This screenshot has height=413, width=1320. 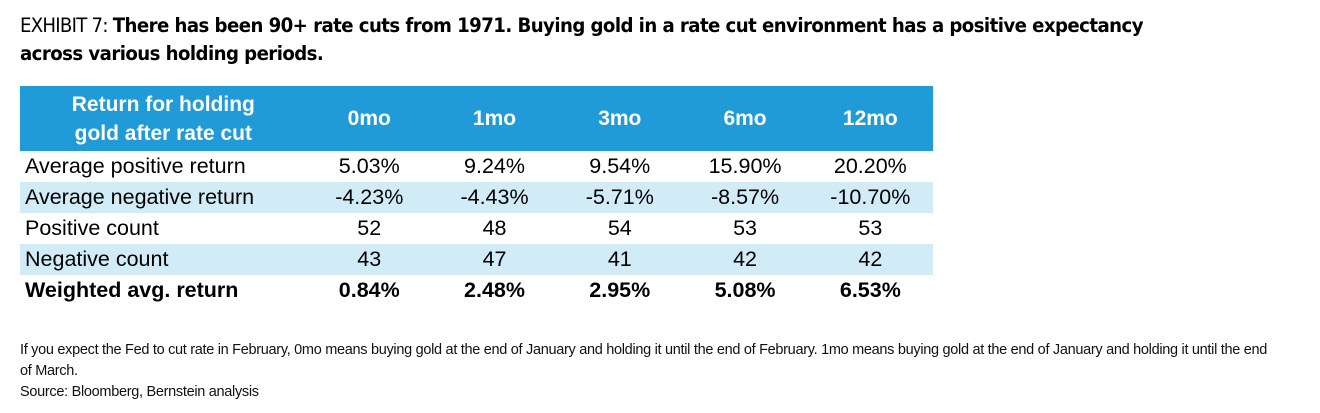 What do you see at coordinates (163, 104) in the screenshot?
I see `corner-header-line1: Return for holding` at bounding box center [163, 104].